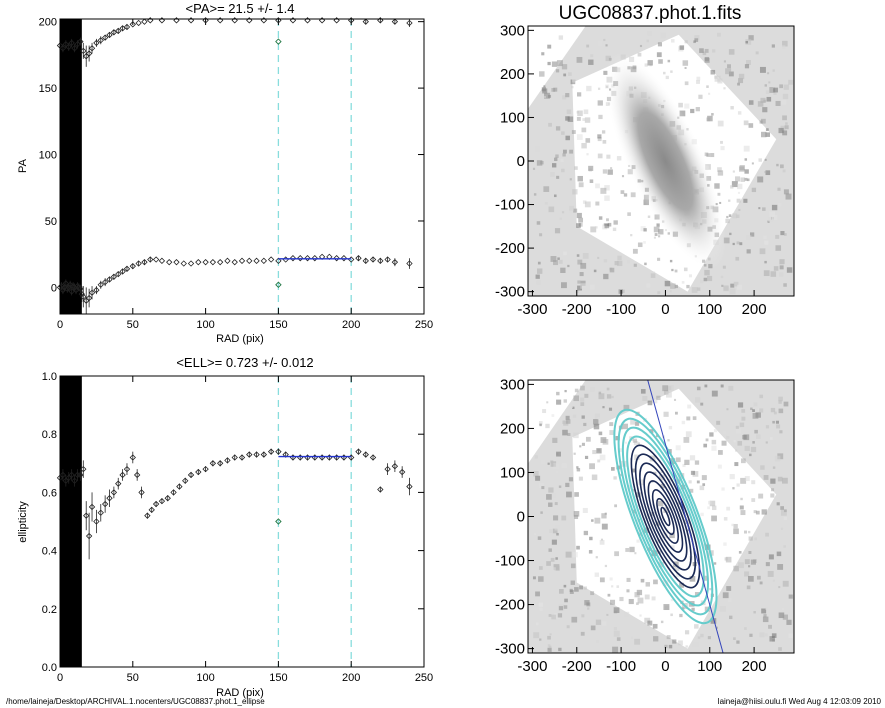 The width and height of the screenshot is (885, 708). Describe the element at coordinates (661, 161) in the screenshot. I see `fits-image-area` at that location.